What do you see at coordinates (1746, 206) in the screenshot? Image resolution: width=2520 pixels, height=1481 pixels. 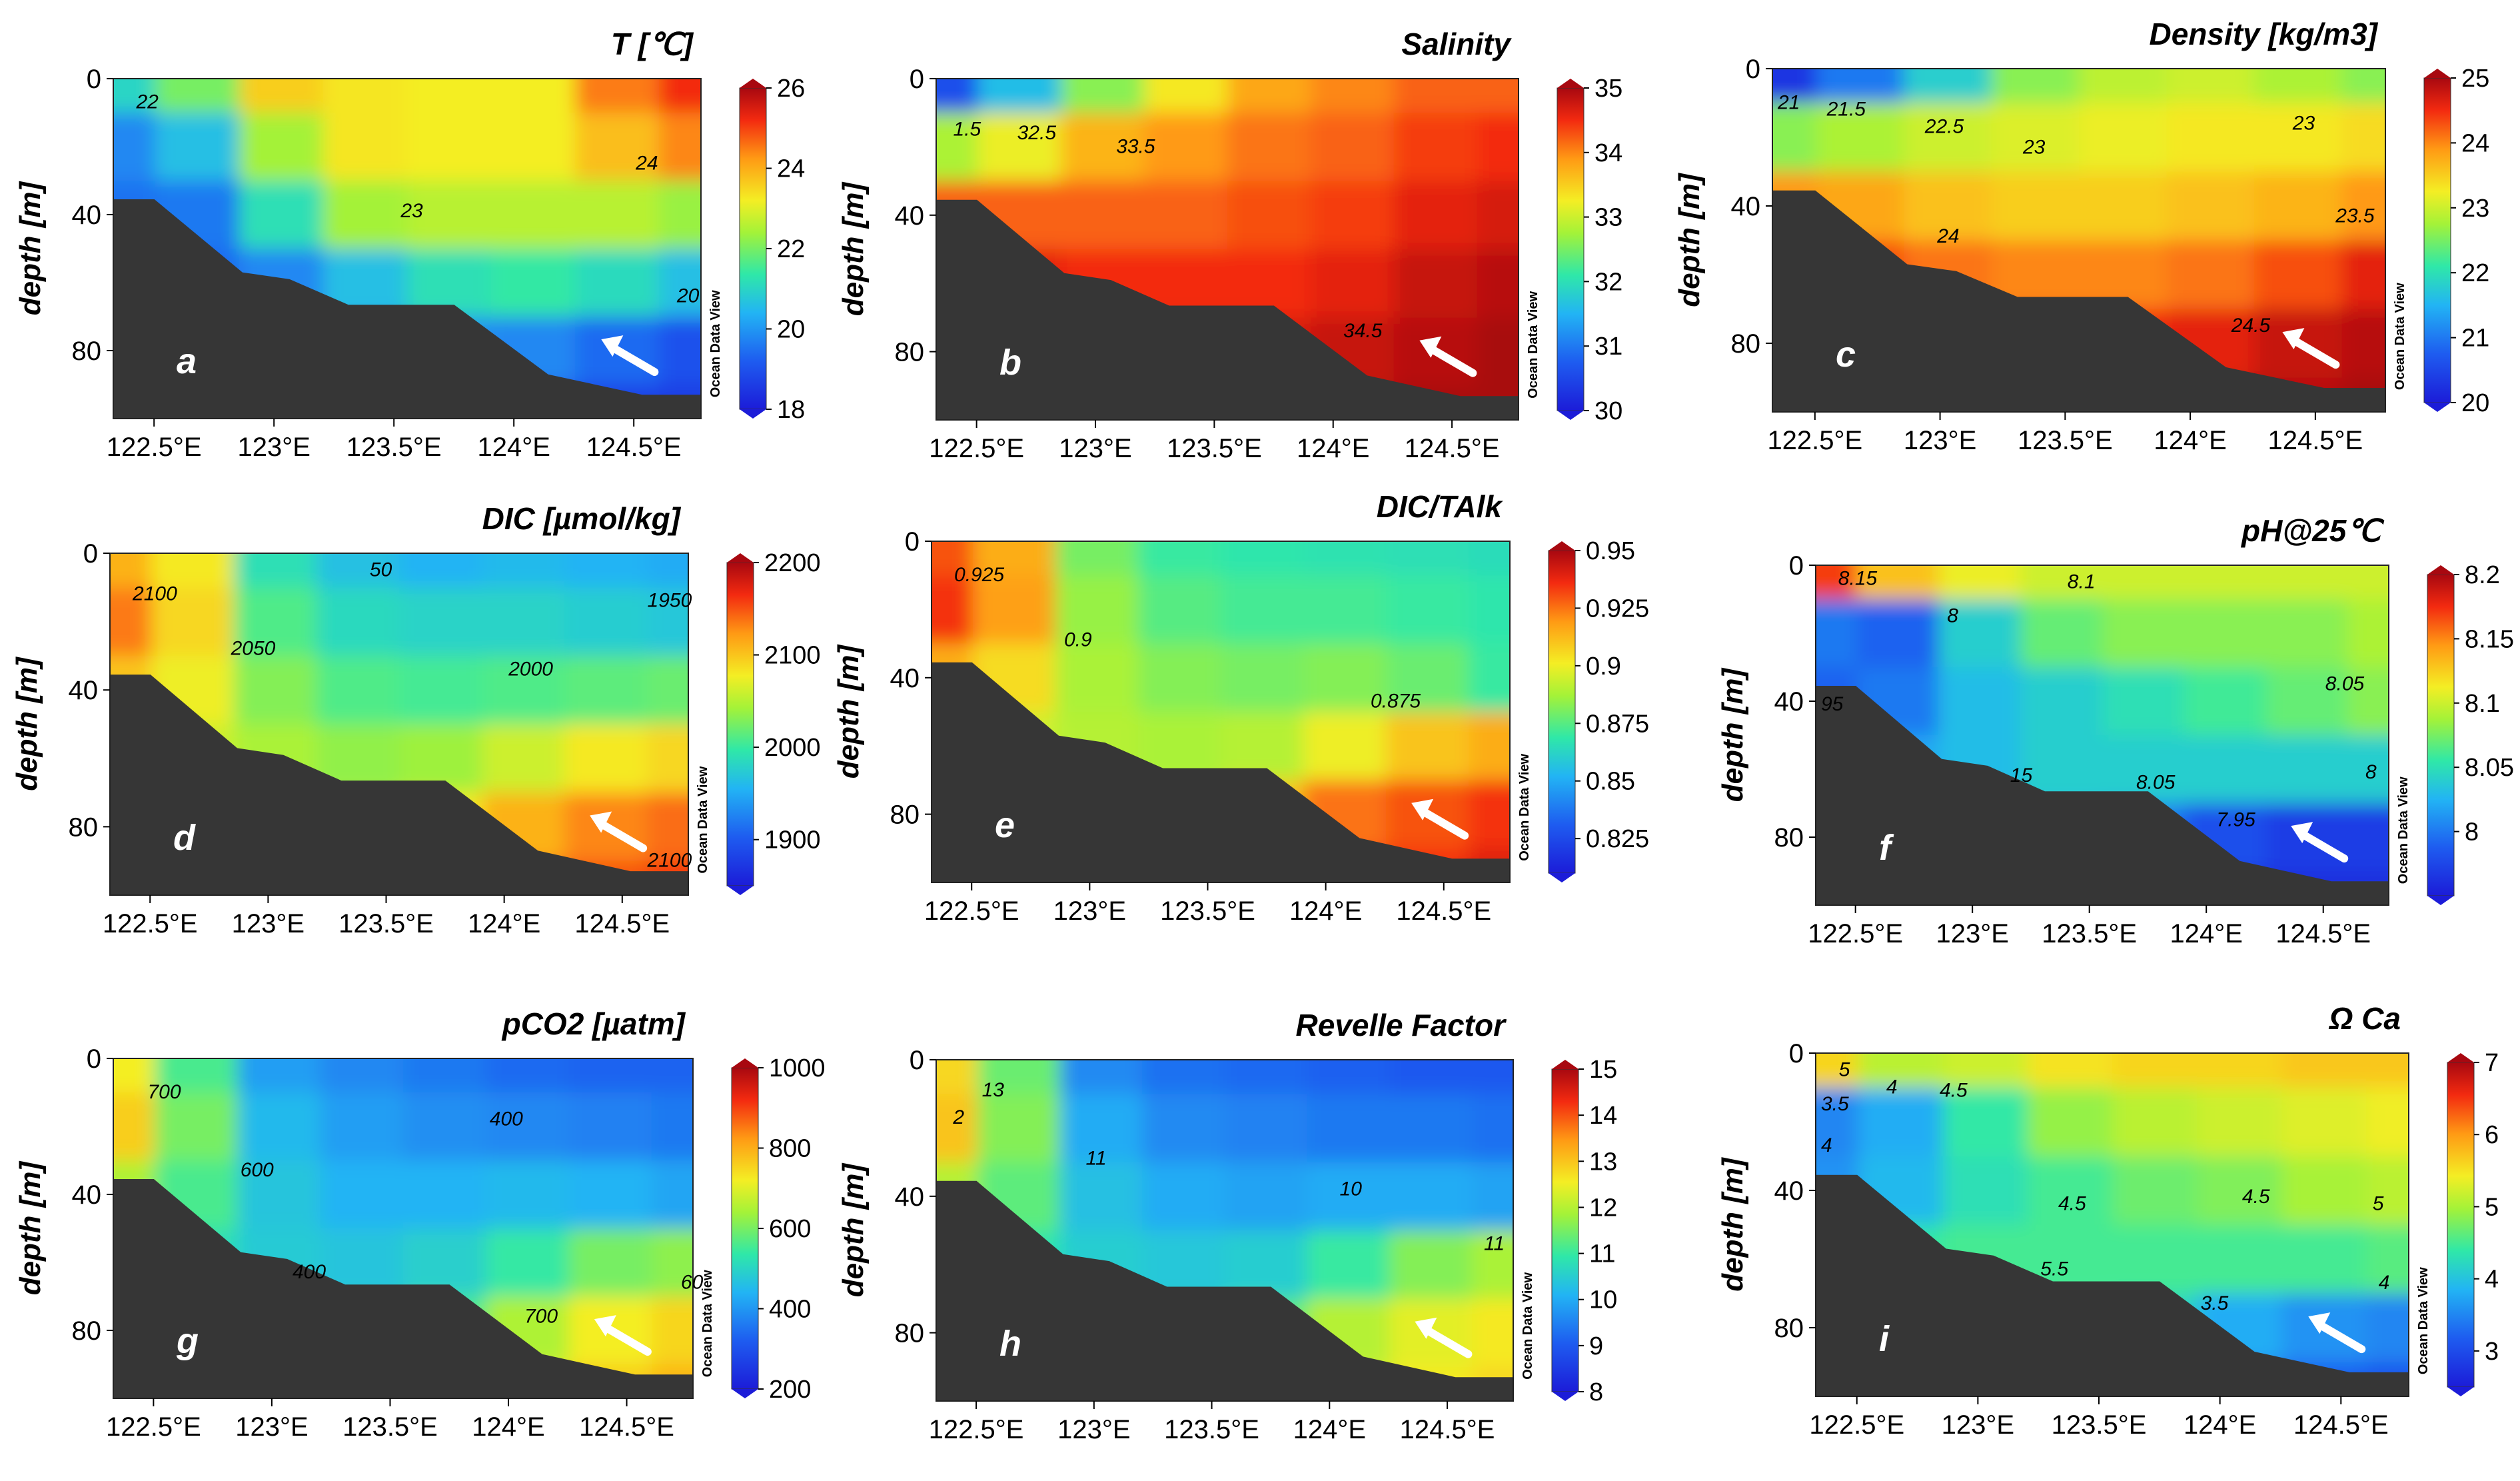 I see `y-tick-label: 40` at bounding box center [1746, 206].